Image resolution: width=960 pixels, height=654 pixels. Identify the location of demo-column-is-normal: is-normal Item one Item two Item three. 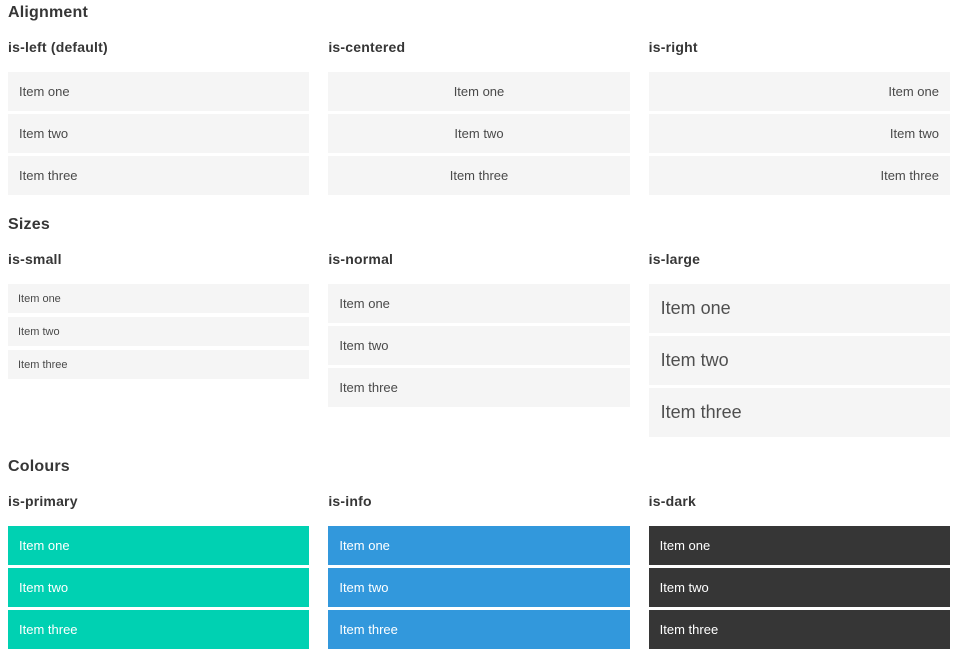
(479, 329).